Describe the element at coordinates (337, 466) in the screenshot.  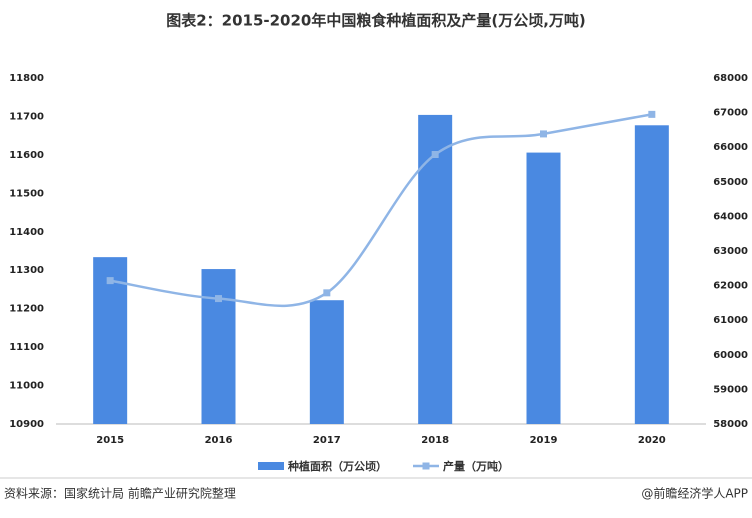
I see `legend-label: 种植面积（万公顷）` at that location.